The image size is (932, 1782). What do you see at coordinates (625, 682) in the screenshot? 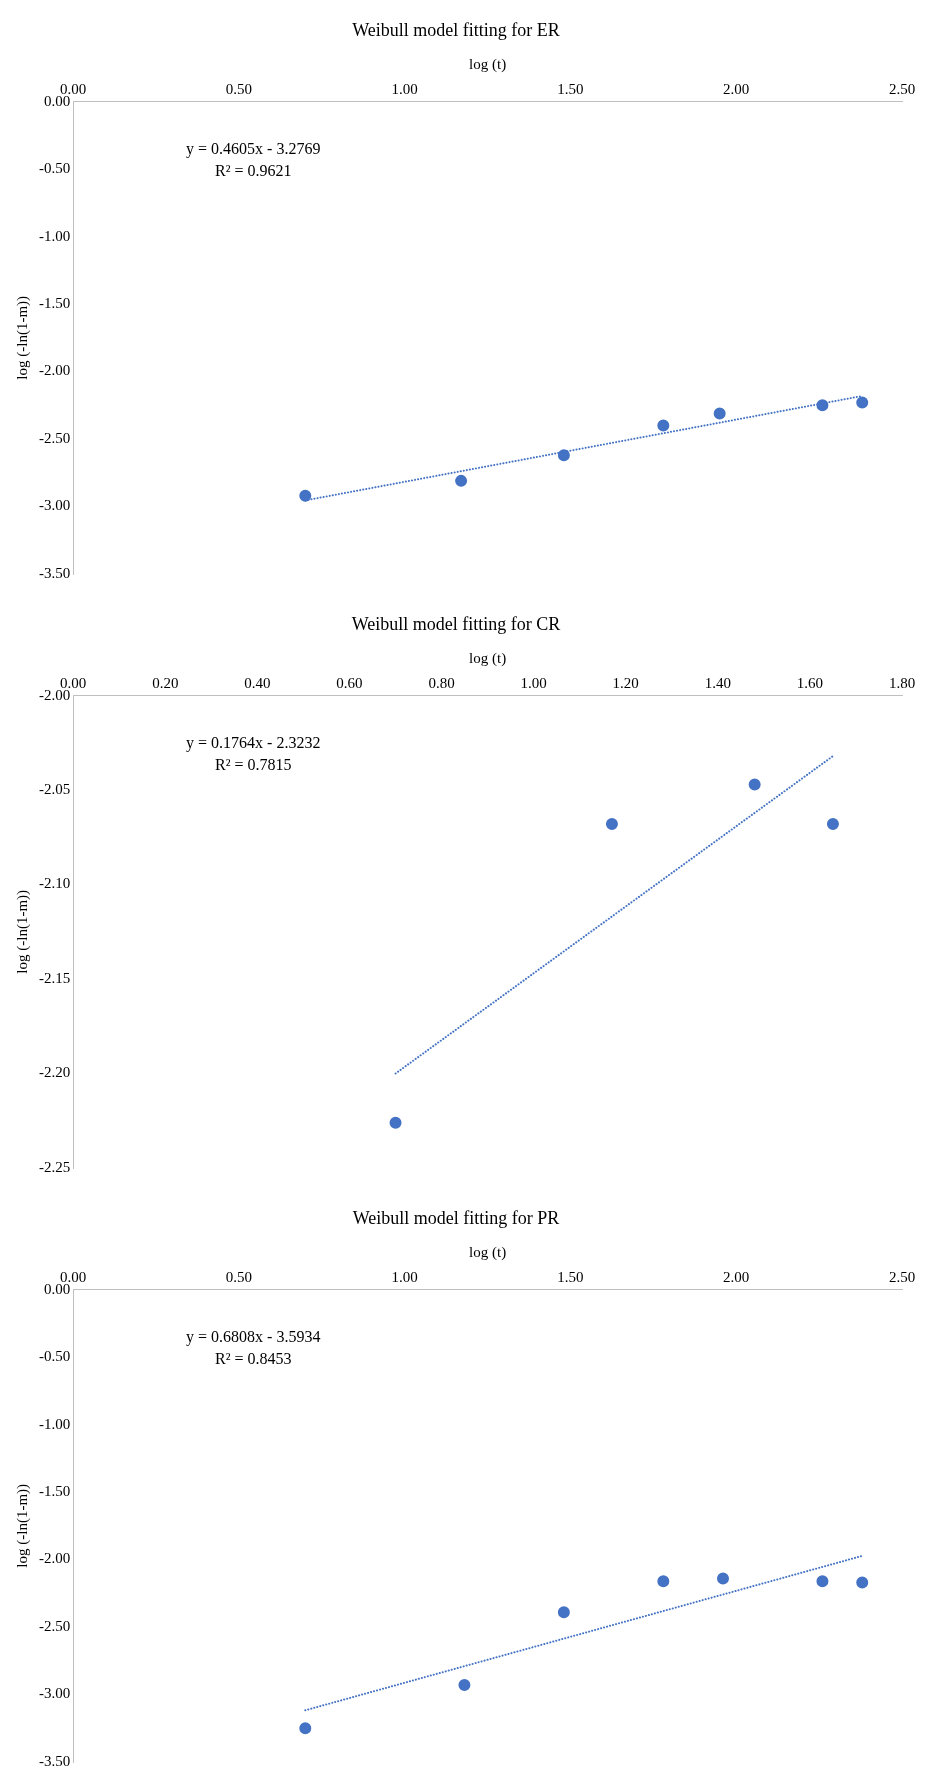
I see `x-tick-label: 1.20` at bounding box center [625, 682].